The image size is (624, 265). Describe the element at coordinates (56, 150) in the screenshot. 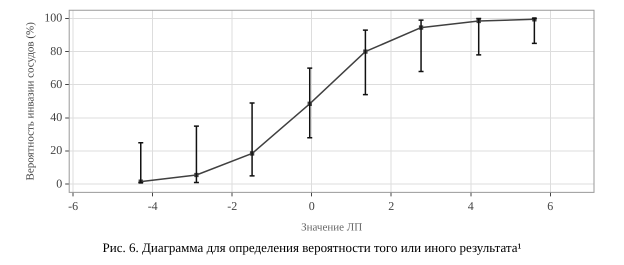

I see `y-tick-label: 20` at that location.